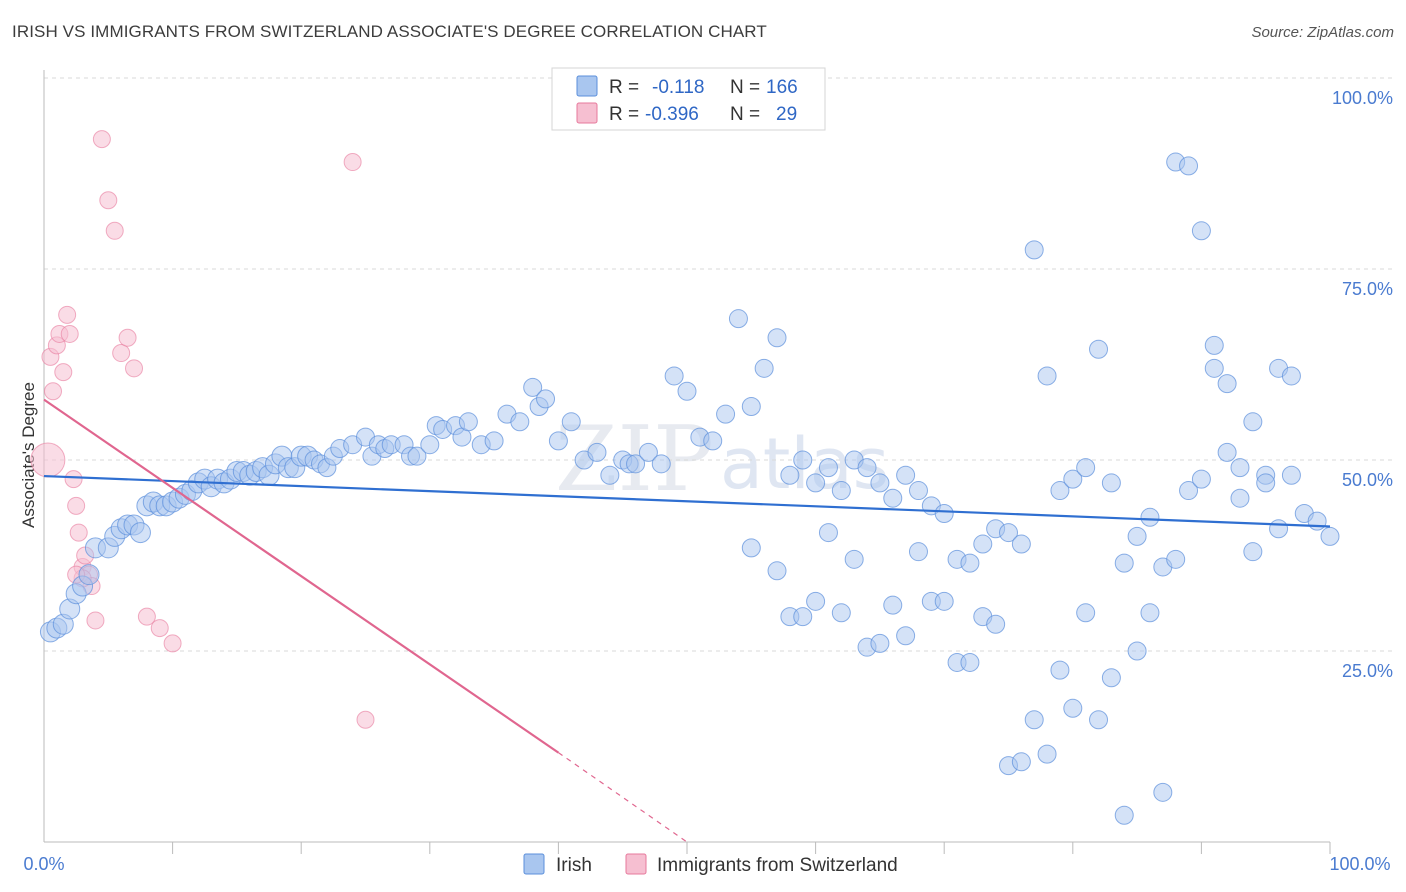 The height and width of the screenshot is (892, 1406). I want to click on bottom-legend-swatch-swiss, so click(636, 864).